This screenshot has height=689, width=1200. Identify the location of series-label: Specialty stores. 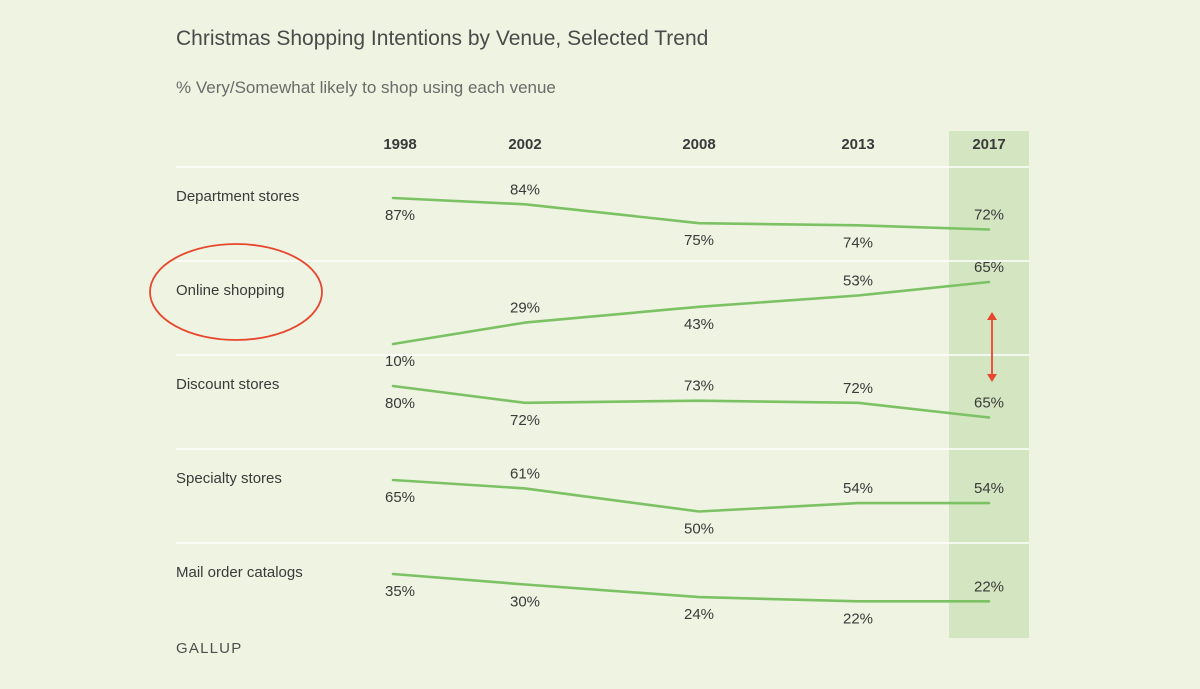
(229, 478).